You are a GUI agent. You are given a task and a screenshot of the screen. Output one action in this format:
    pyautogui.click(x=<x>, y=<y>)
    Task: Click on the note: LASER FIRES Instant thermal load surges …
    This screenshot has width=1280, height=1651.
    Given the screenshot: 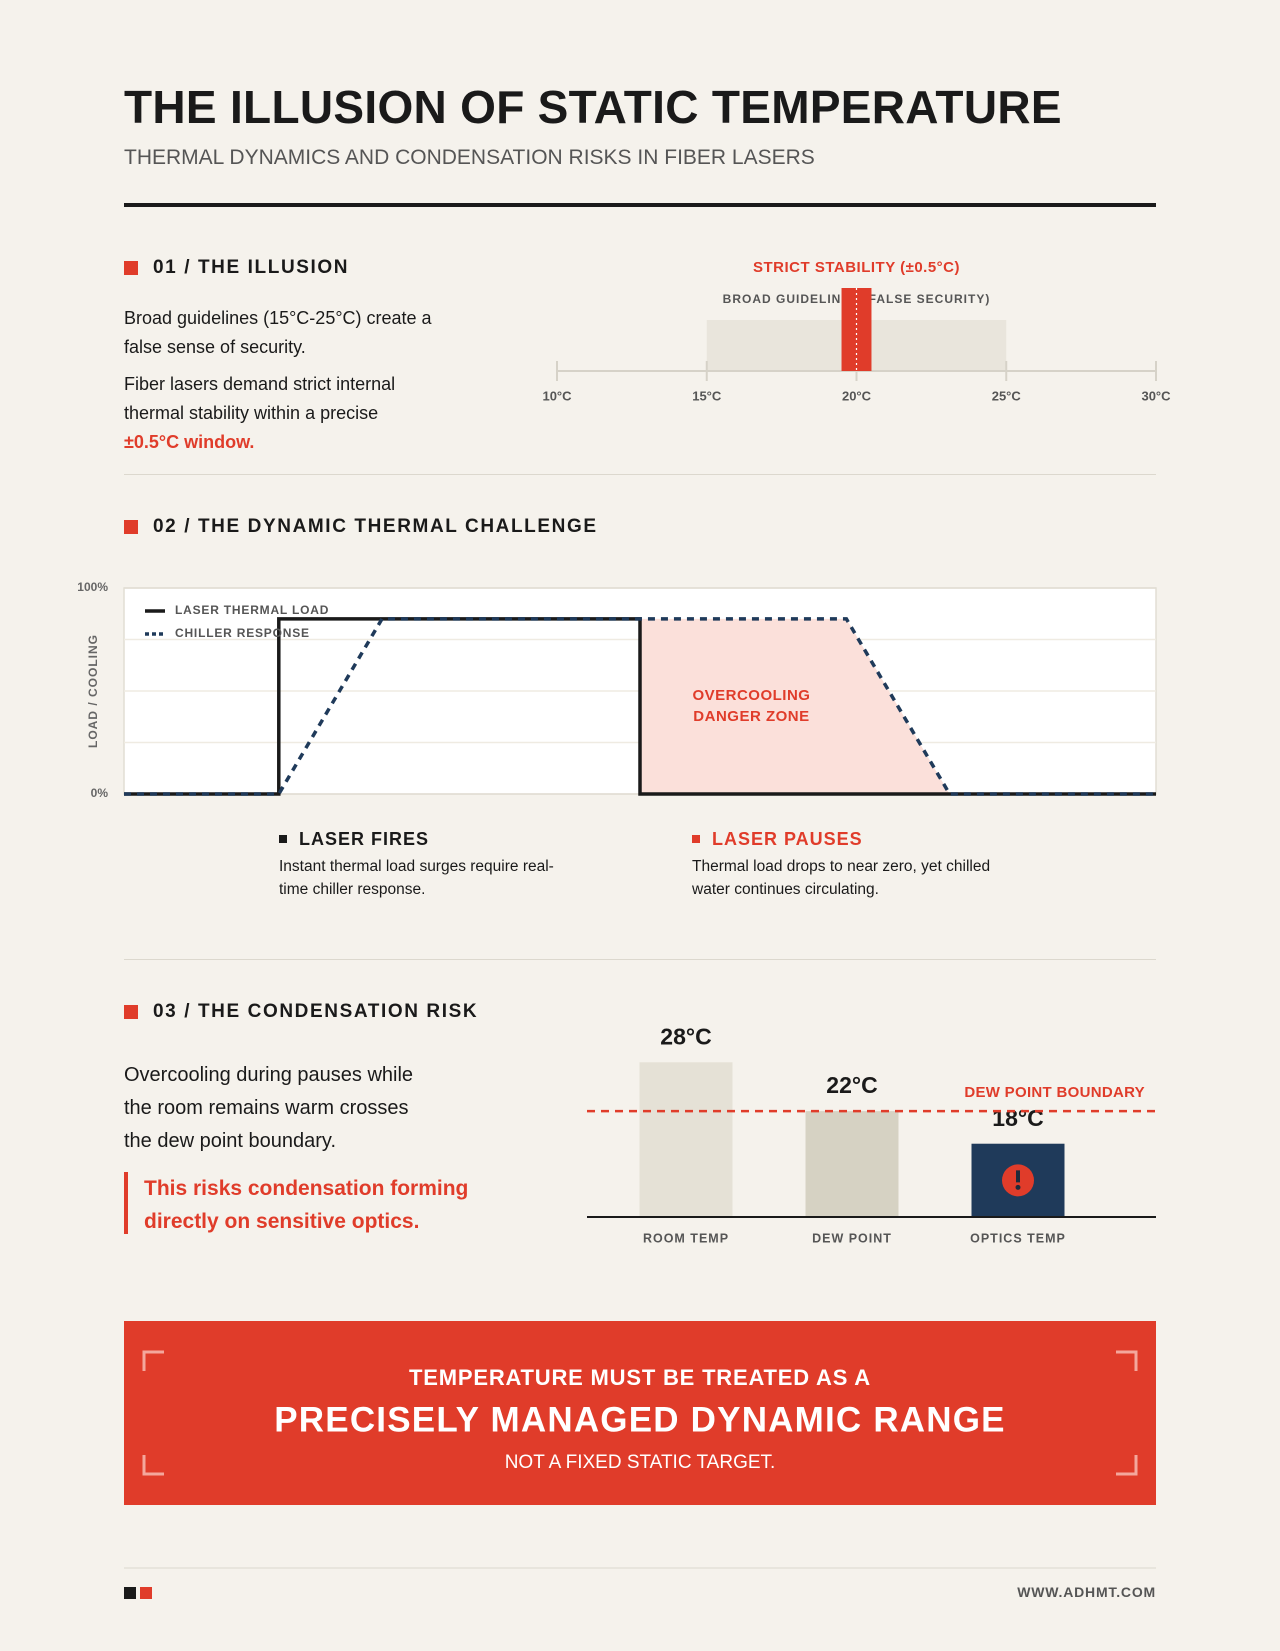 What is the action you would take?
    pyautogui.click(x=429, y=864)
    